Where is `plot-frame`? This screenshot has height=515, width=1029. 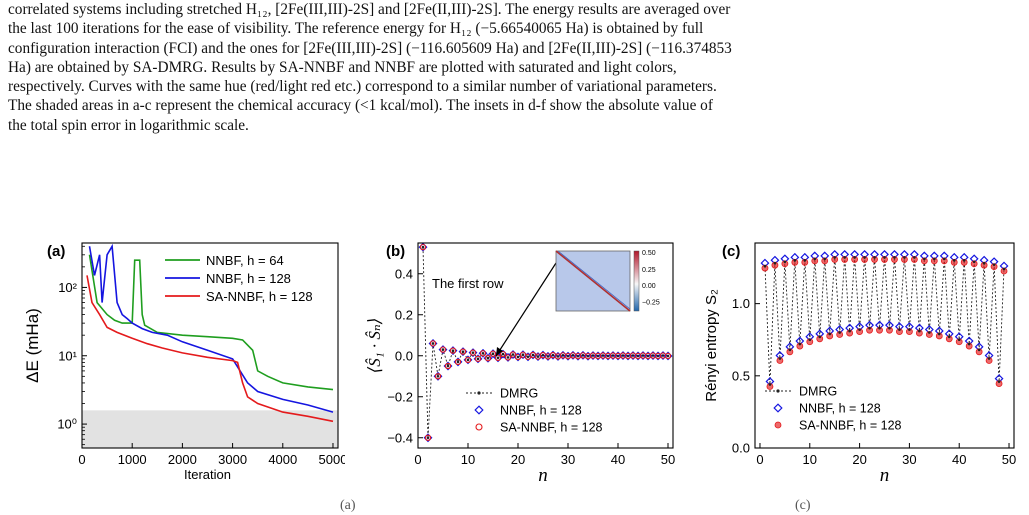 plot-frame is located at coordinates (545, 345).